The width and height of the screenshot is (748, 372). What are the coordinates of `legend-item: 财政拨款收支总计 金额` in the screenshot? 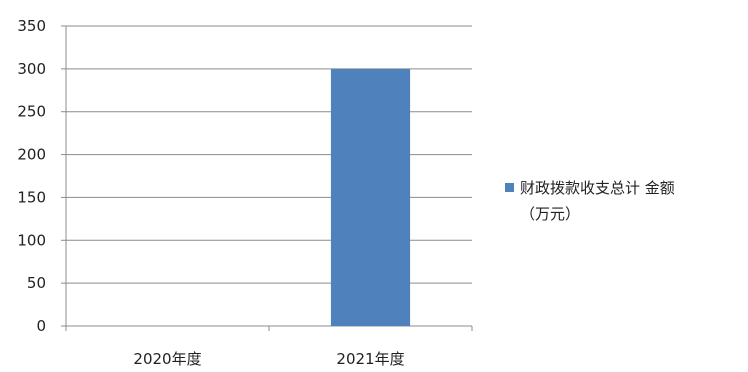 It's located at (625, 188).